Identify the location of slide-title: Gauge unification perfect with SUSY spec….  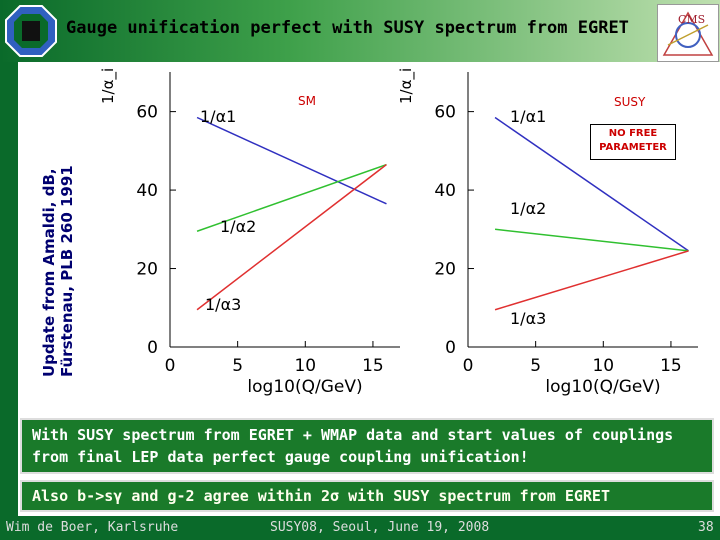
(347, 28).